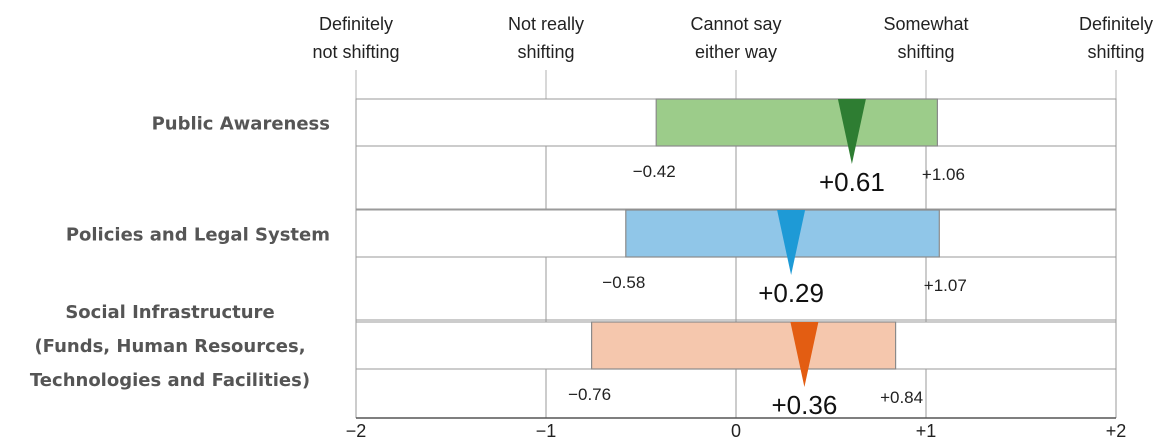 Image resolution: width=1164 pixels, height=439 pixels. What do you see at coordinates (901, 397) in the screenshot?
I see `max-label: +0.84` at bounding box center [901, 397].